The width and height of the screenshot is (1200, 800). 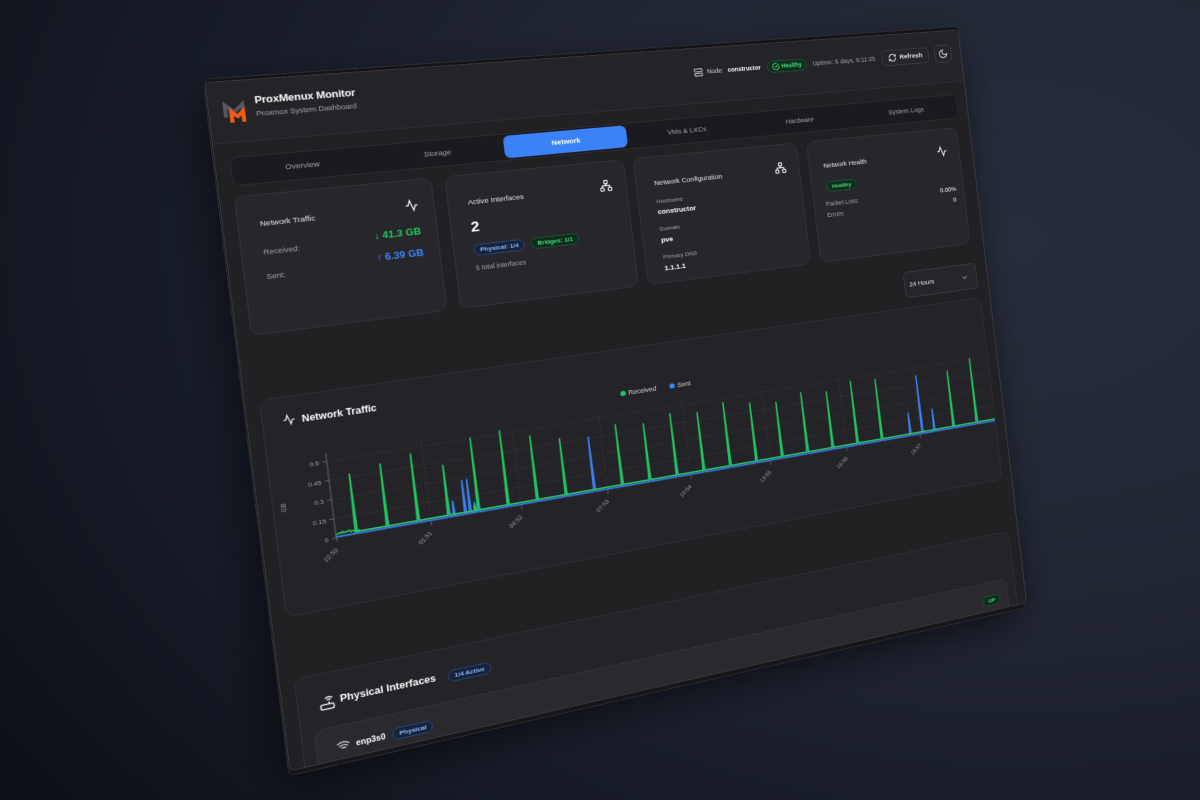 I want to click on svg-text: GB, so click(x=284, y=507).